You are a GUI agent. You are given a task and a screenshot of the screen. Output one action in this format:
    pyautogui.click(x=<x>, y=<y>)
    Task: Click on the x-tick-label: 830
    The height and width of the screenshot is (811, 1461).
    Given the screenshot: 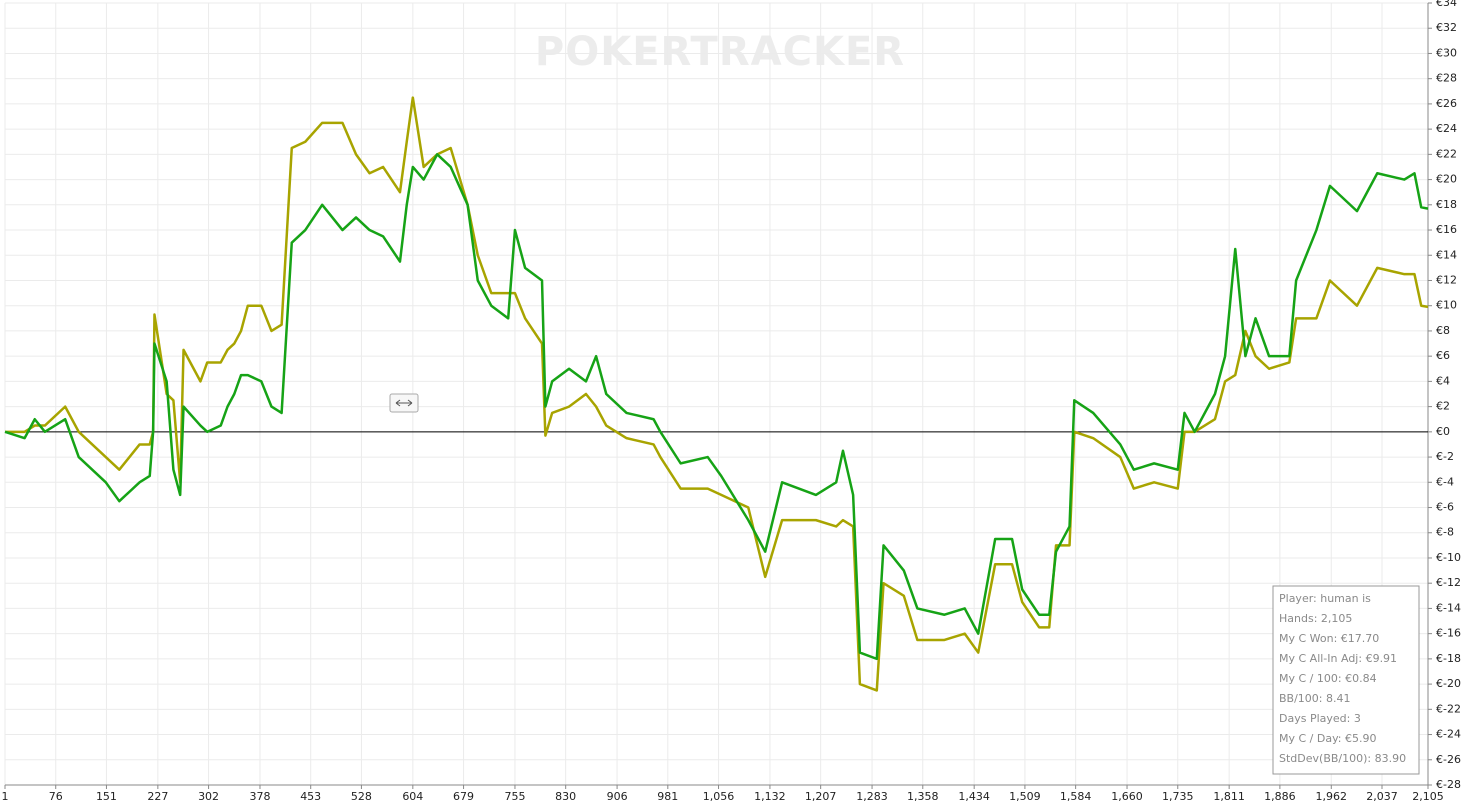 What is the action you would take?
    pyautogui.click(x=565, y=796)
    